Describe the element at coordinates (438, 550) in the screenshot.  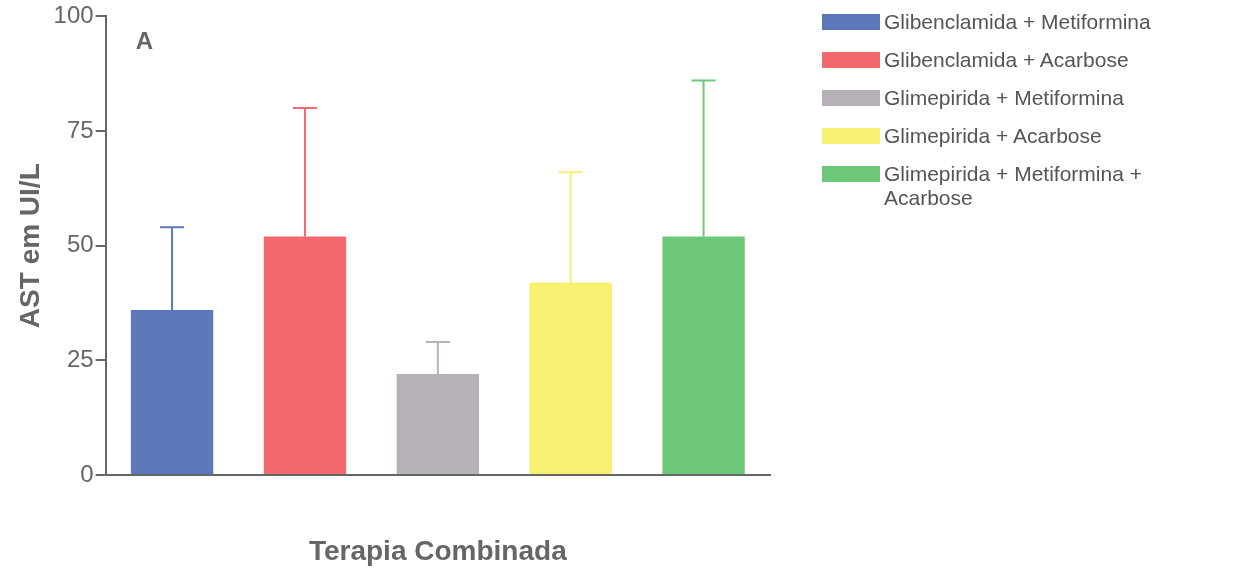
I see `x-axis-title: Terapia Combinada` at that location.